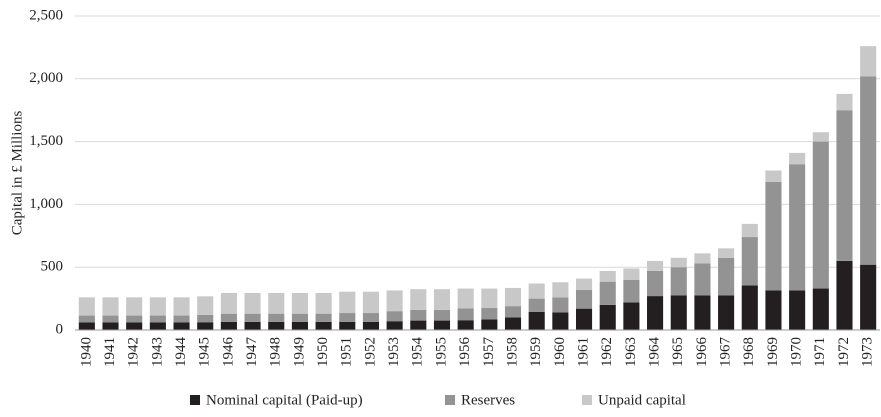  Describe the element at coordinates (465, 352) in the screenshot. I see `x-tick-label: 1956` at that location.